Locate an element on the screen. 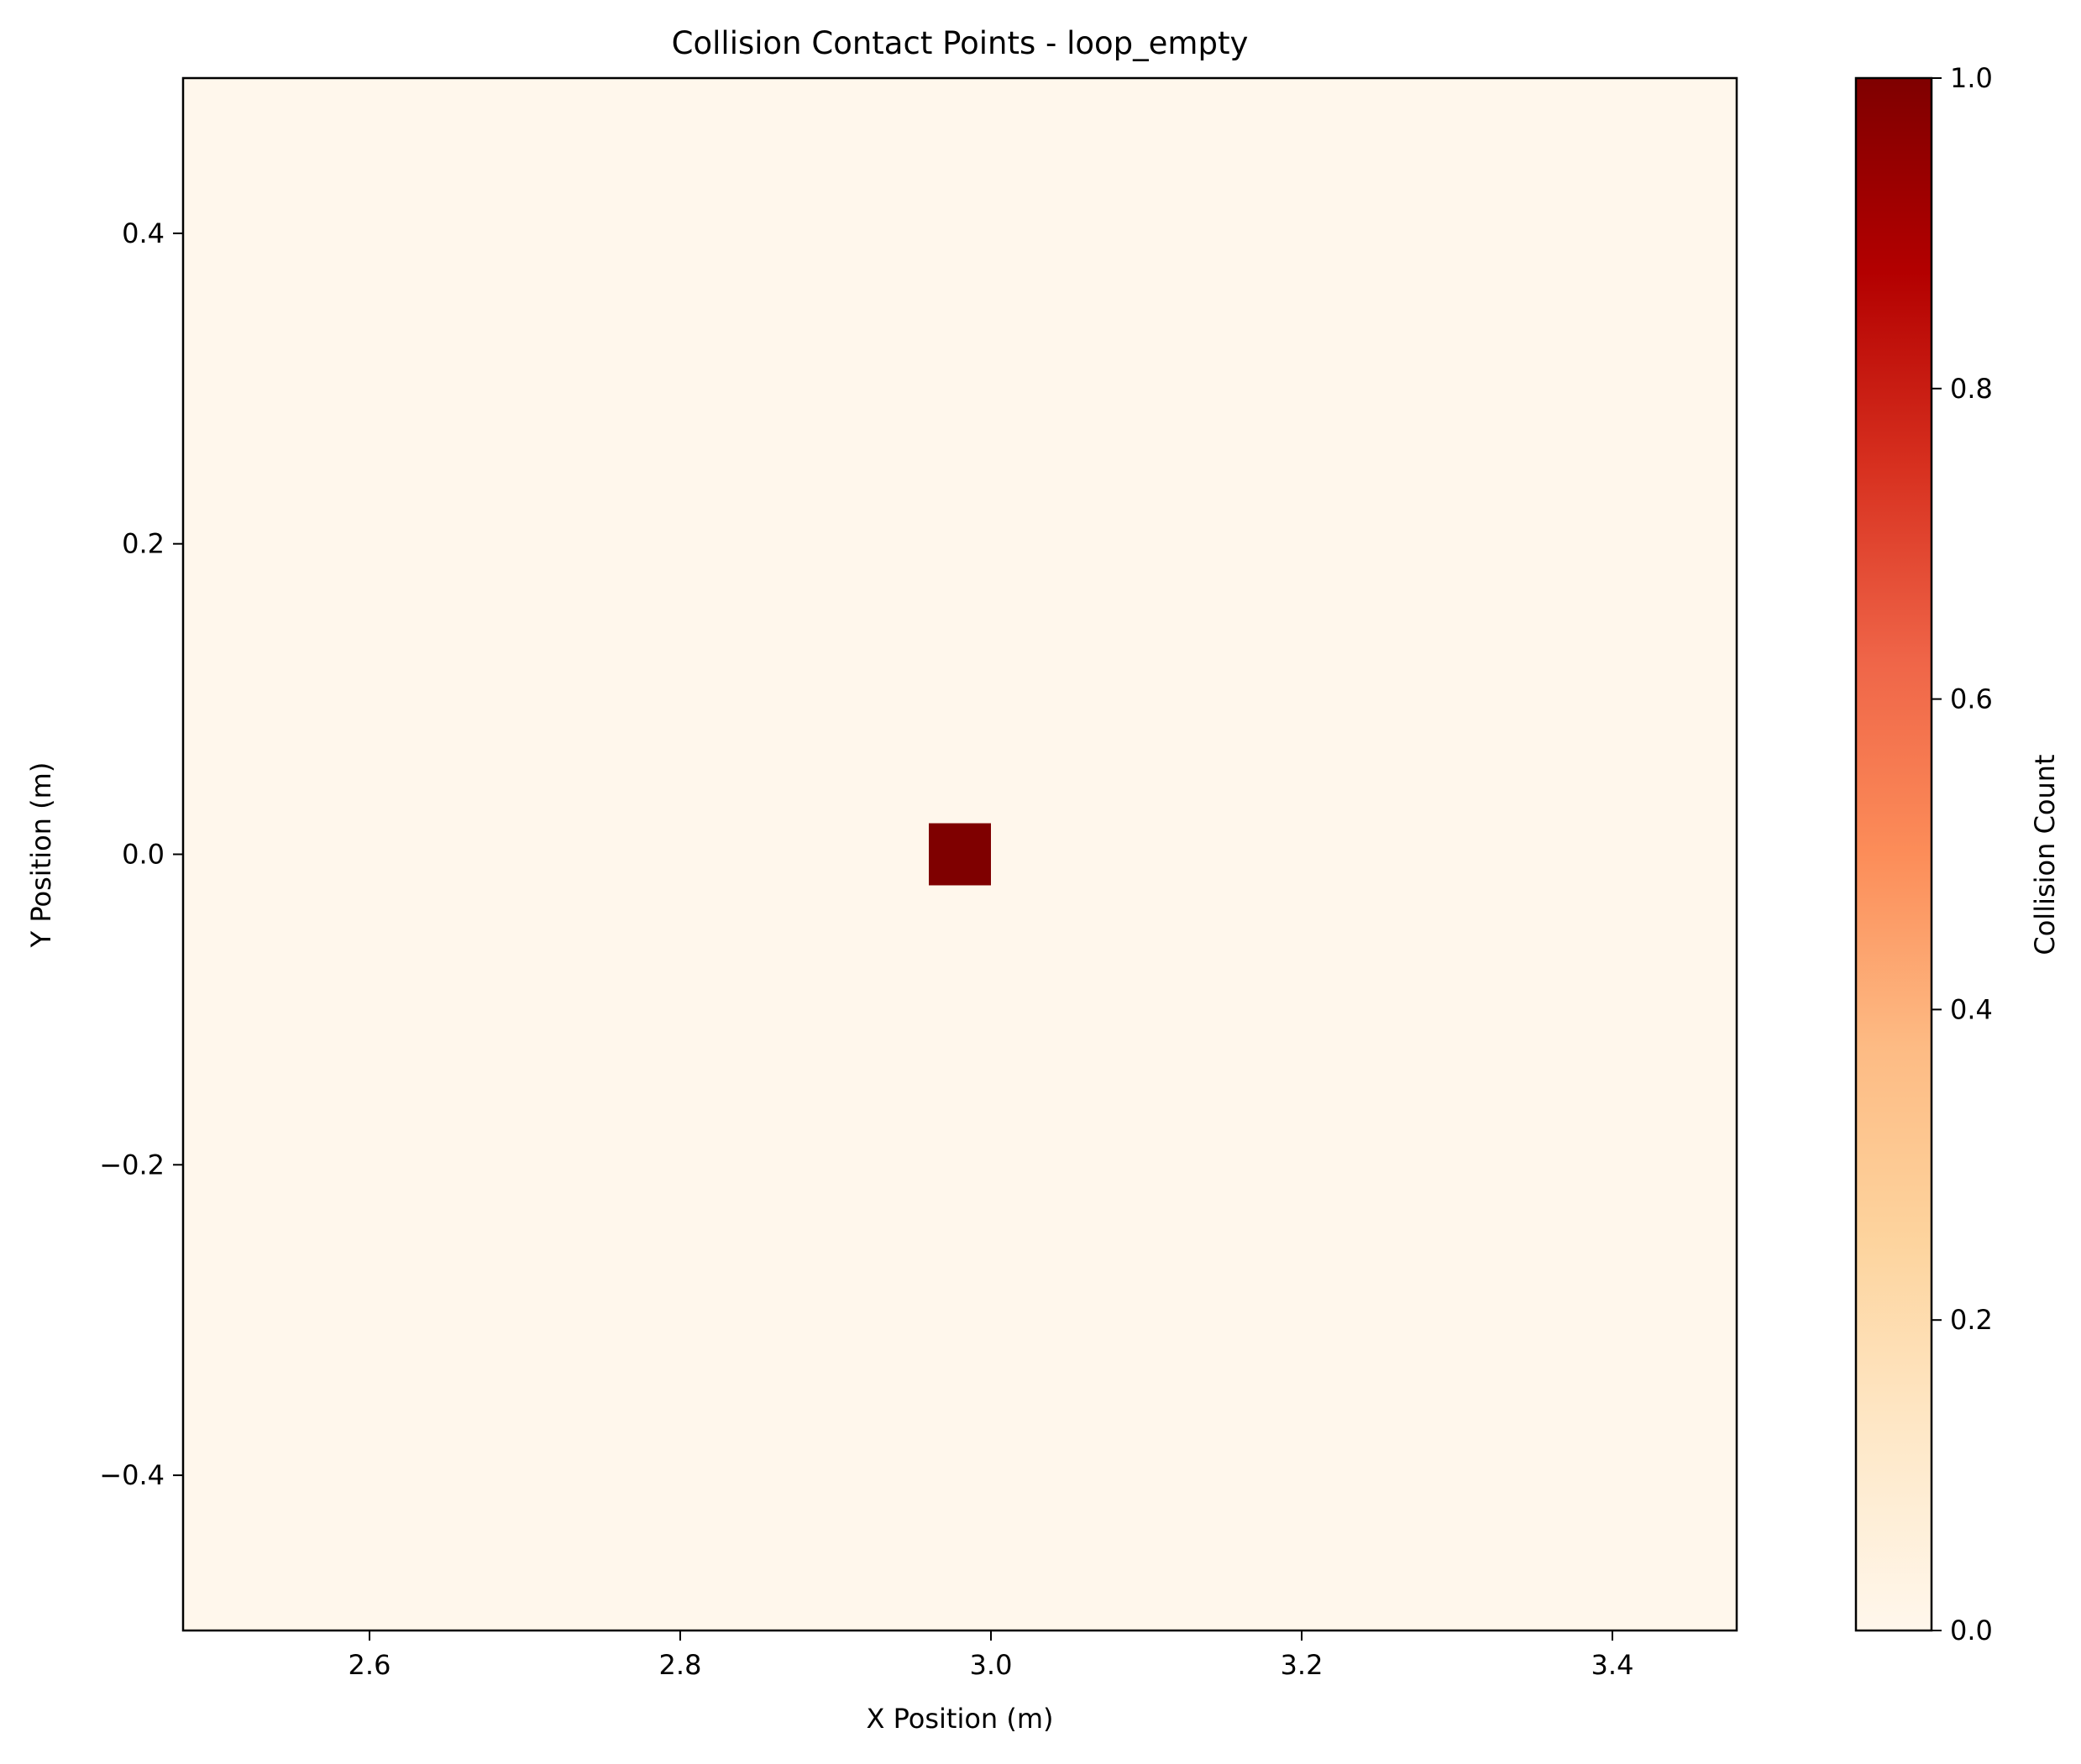 The height and width of the screenshot is (1764, 2081). x-tick-label: 2.6 is located at coordinates (370, 1665).